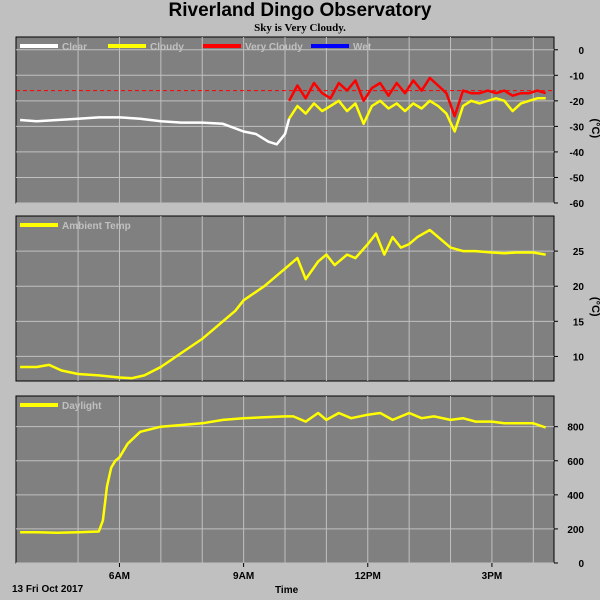  What do you see at coordinates (48, 589) in the screenshot?
I see `date-label: 13 Fri Oct 2017` at bounding box center [48, 589].